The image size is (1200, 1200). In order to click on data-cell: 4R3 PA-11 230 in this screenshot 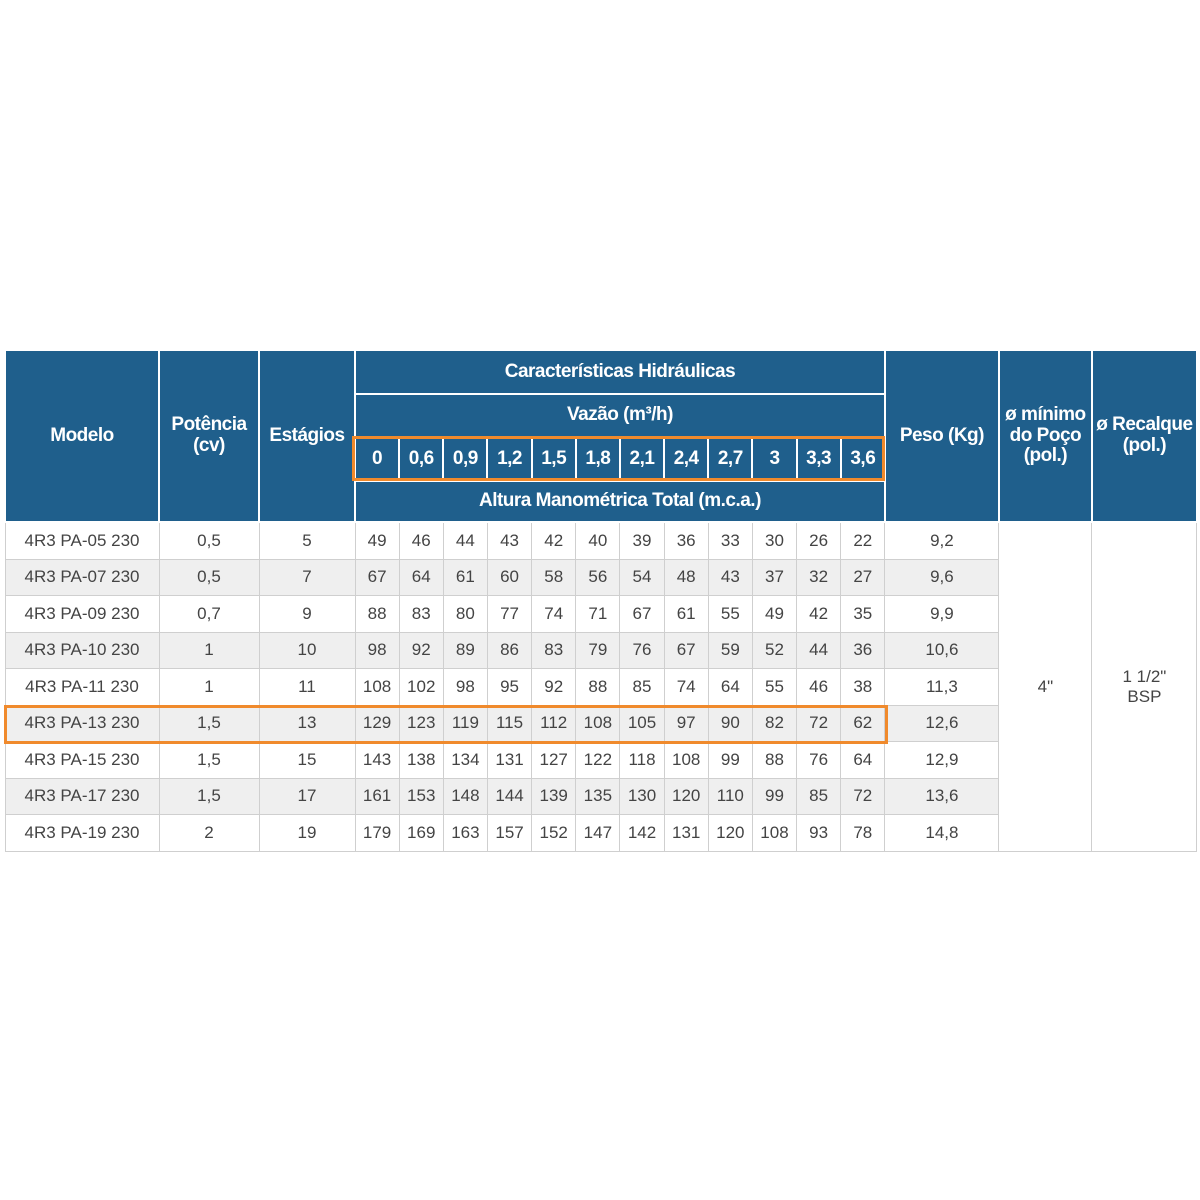, I will do `click(82, 687)`.